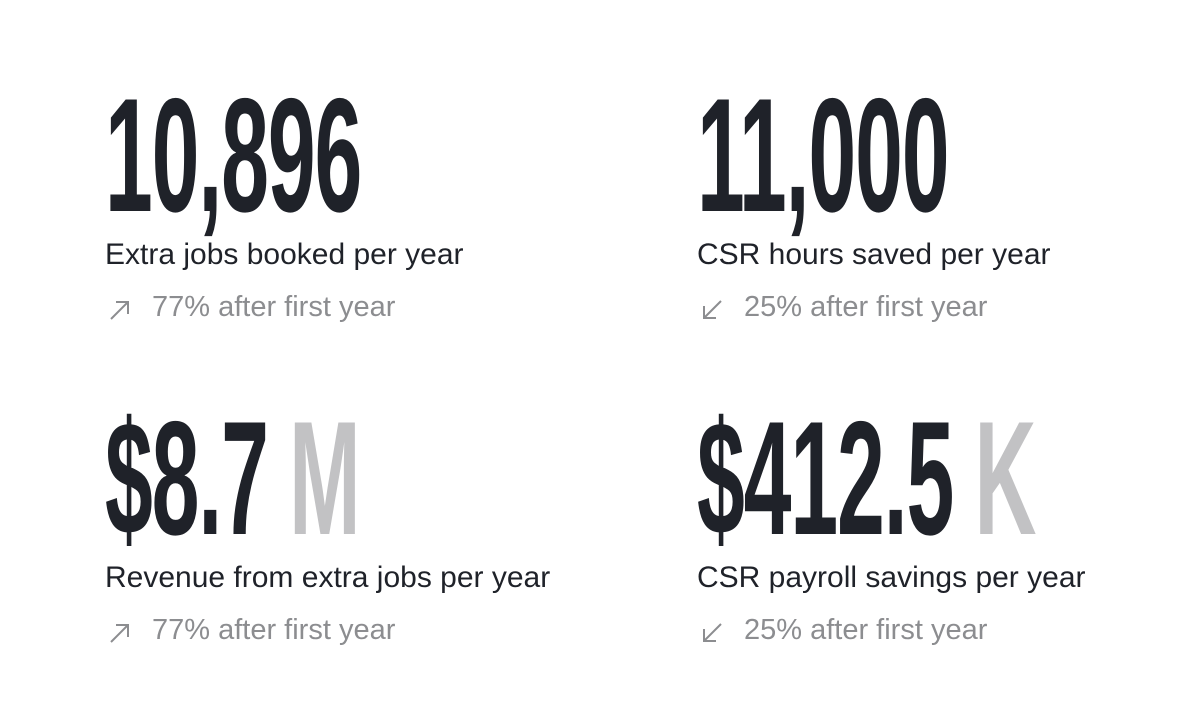  I want to click on value: $412.5, so click(825, 478).